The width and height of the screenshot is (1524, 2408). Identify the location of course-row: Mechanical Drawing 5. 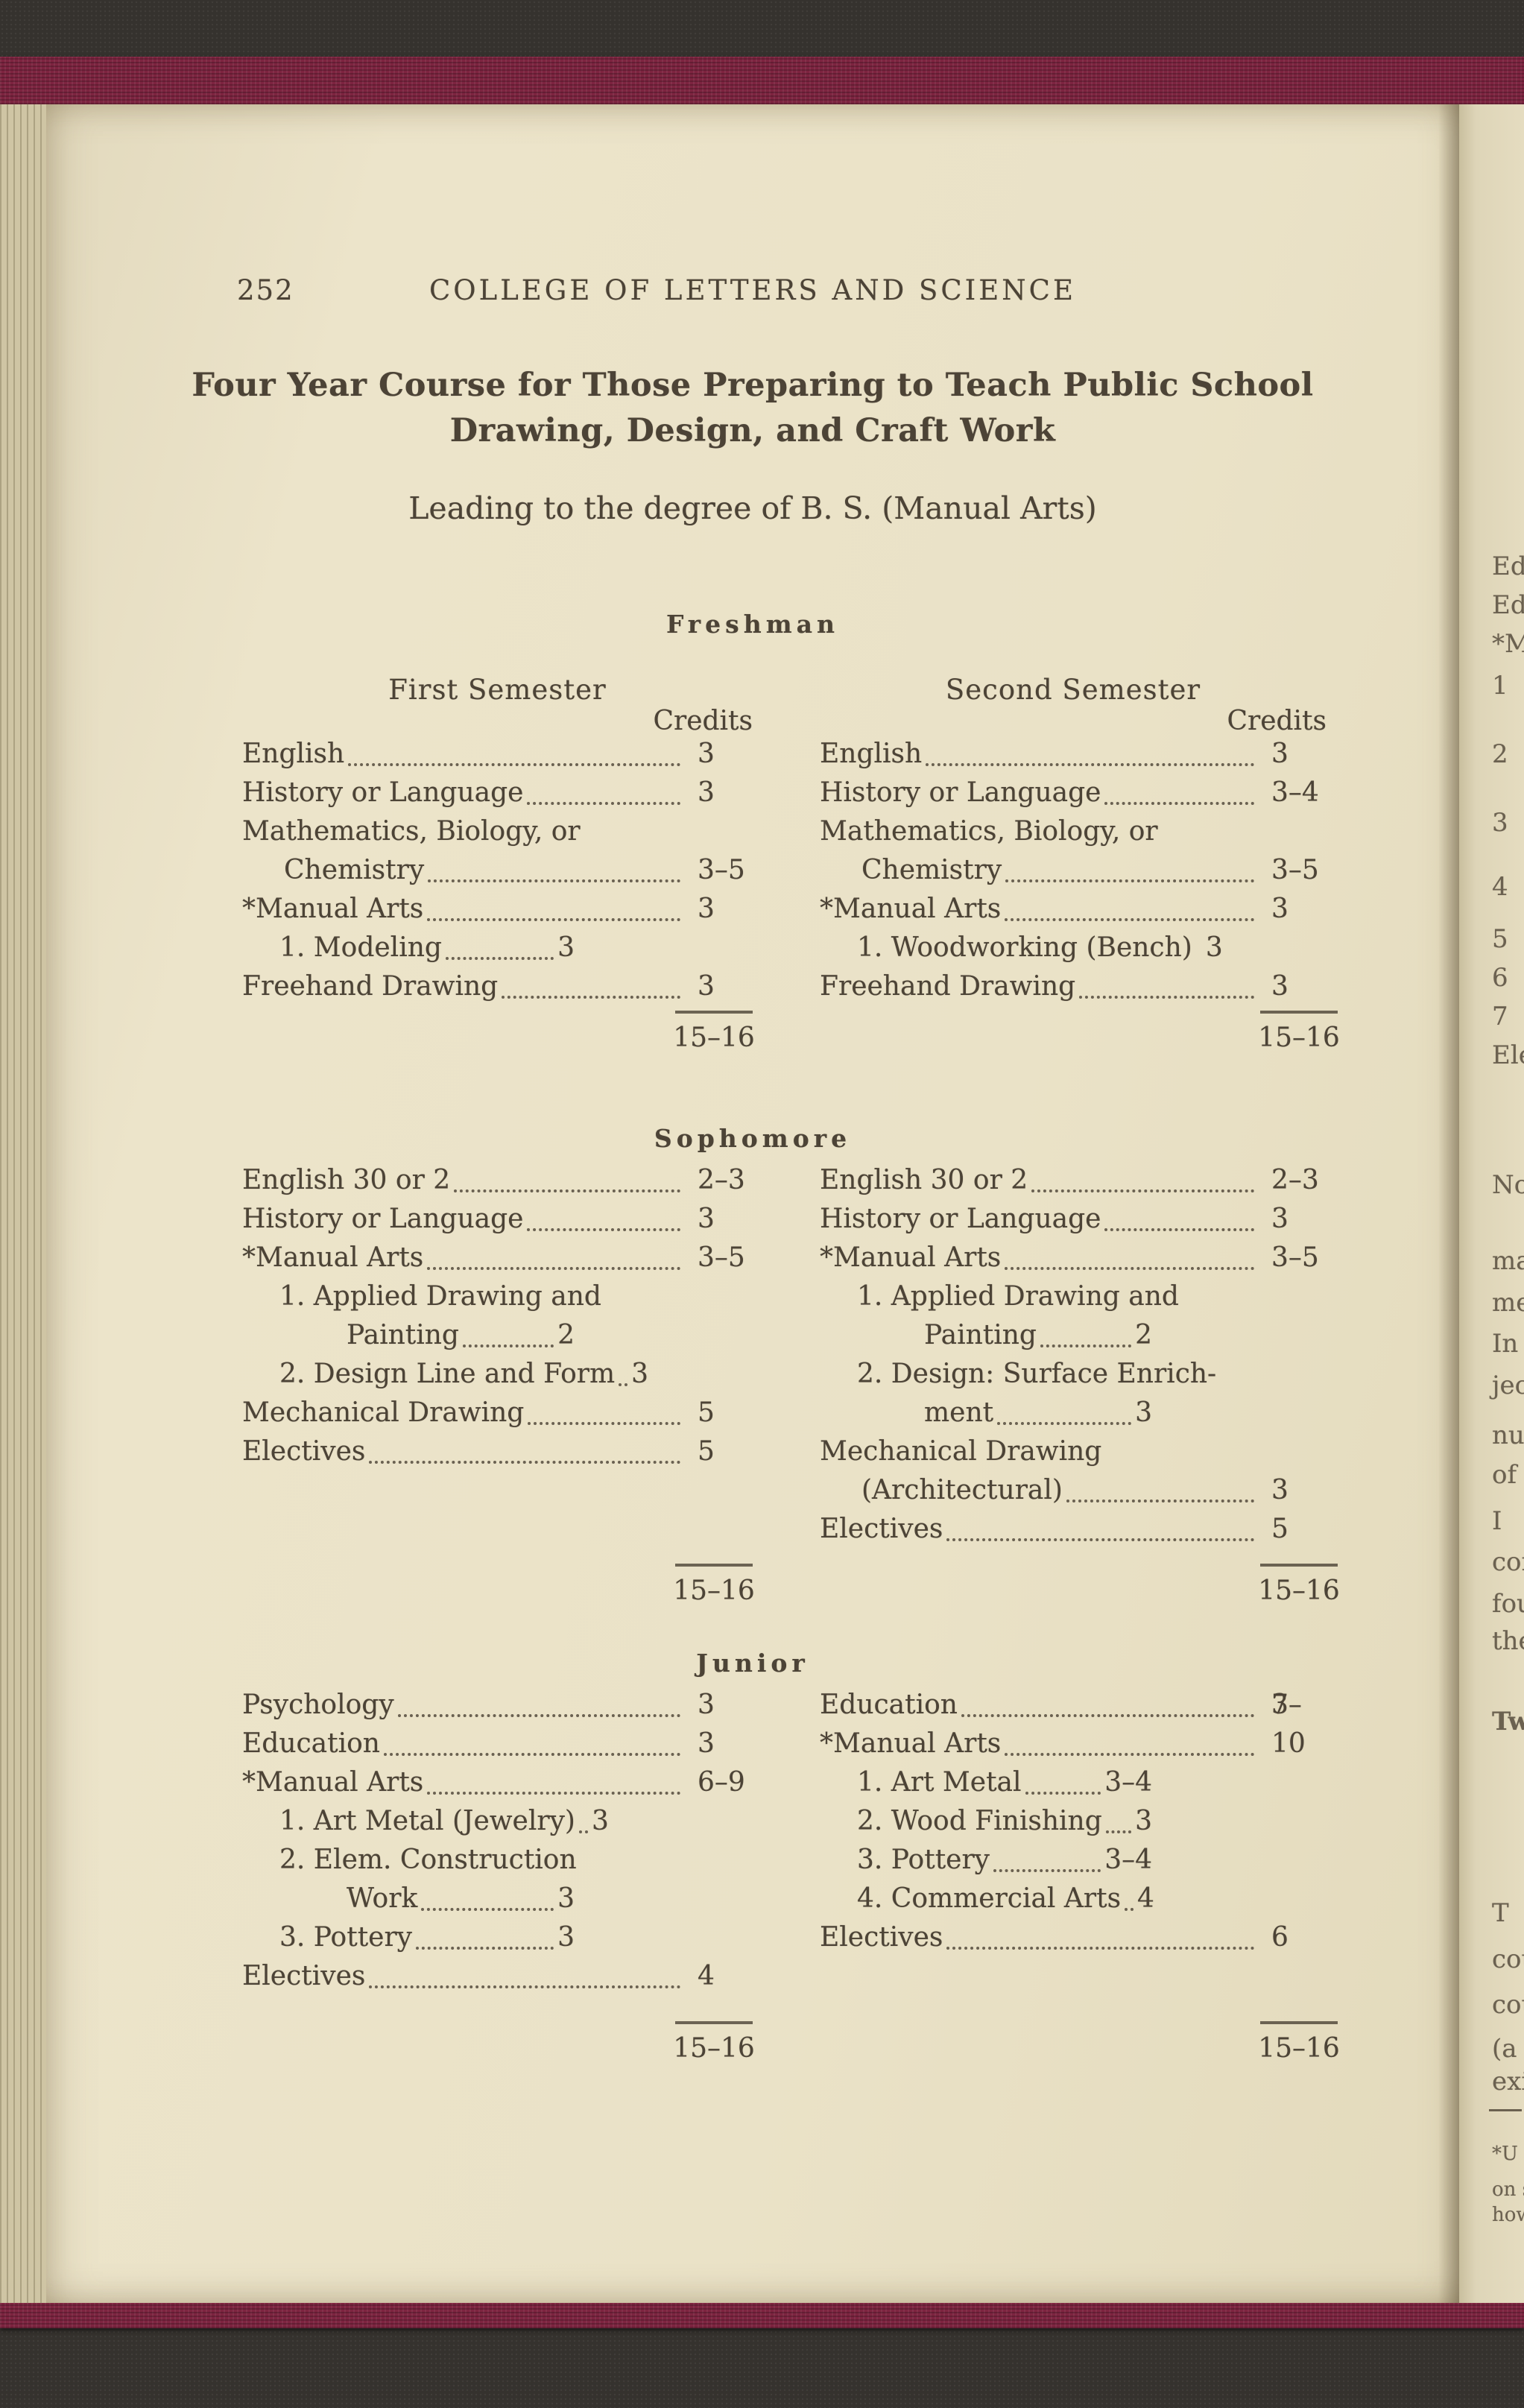
(497, 1413).